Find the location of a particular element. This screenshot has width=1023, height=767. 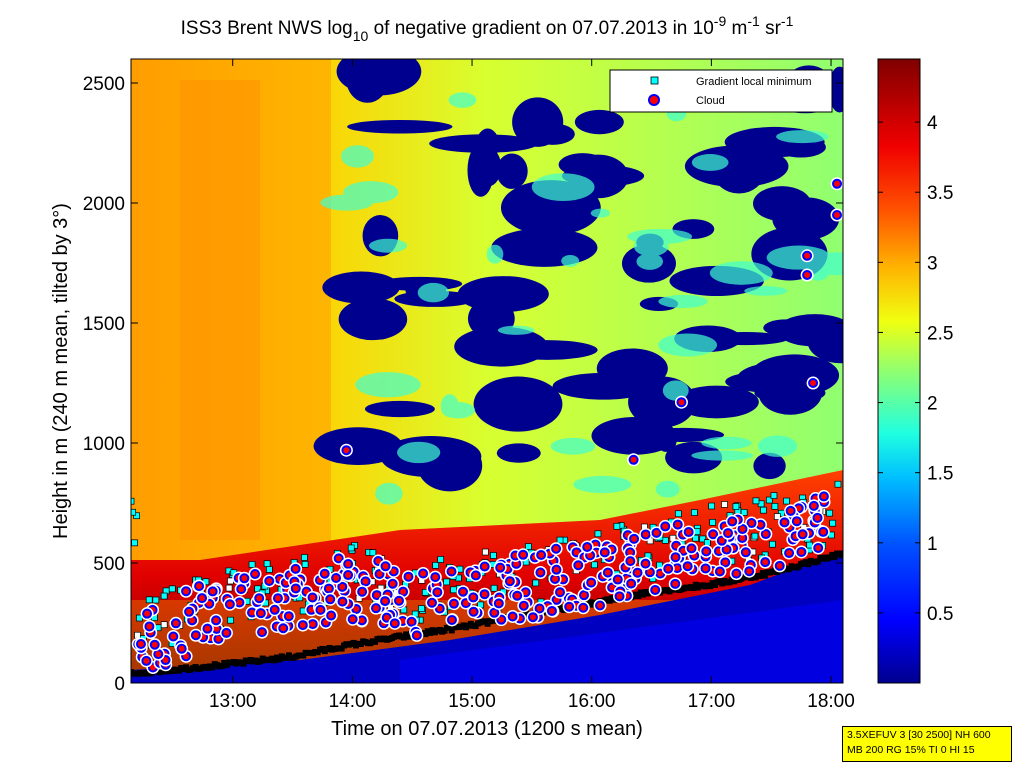

legend: Gradient local minimum Cloud is located at coordinates (721, 91).